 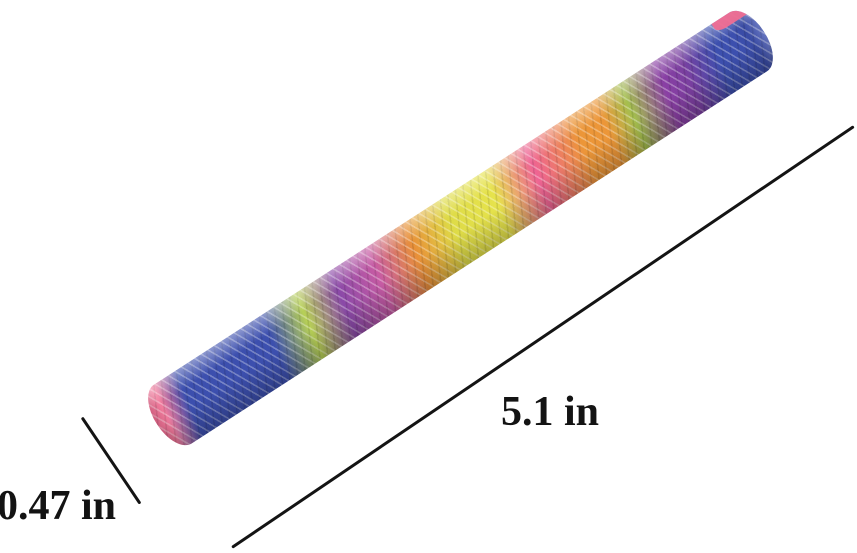 What do you see at coordinates (171, 415) in the screenshot?
I see `tube-left-end-cap` at bounding box center [171, 415].